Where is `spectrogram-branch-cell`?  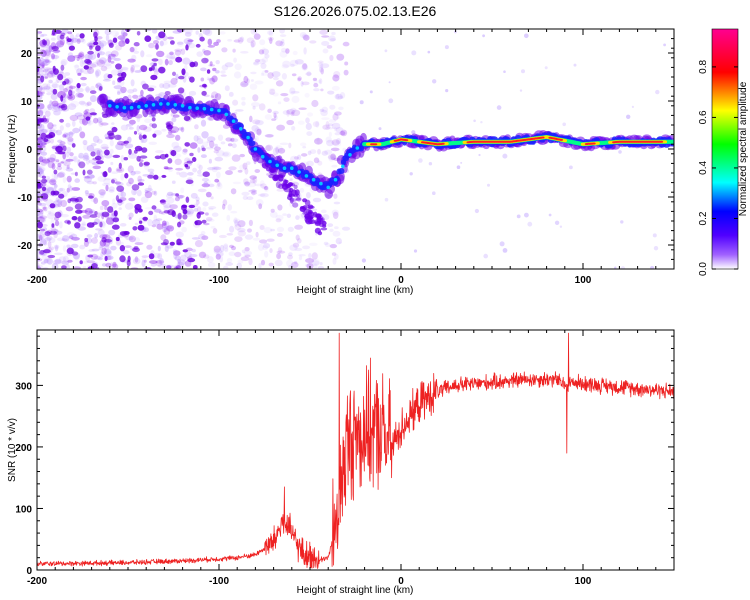
spectrogram-branch-cell is located at coordinates (281, 186).